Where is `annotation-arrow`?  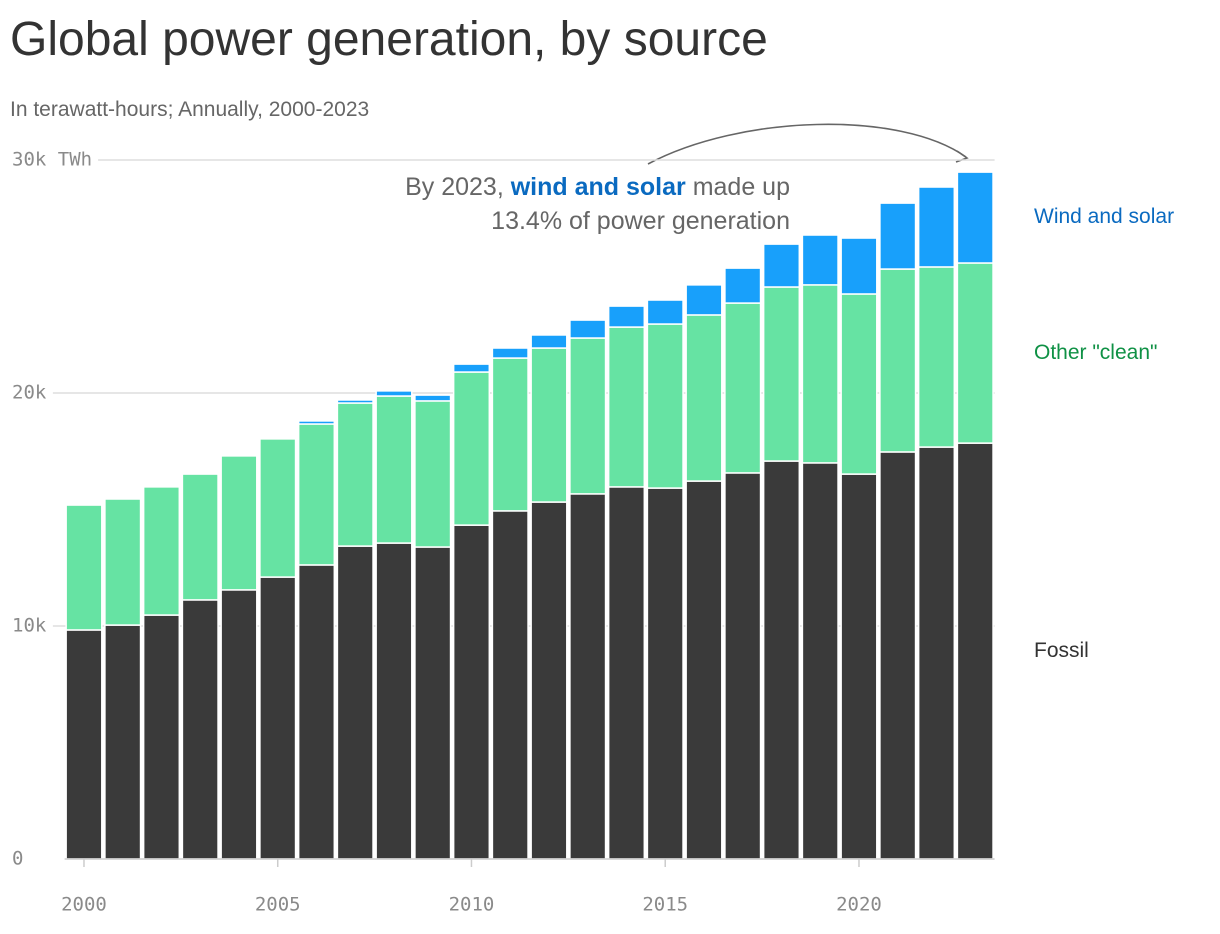 annotation-arrow is located at coordinates (807, 144).